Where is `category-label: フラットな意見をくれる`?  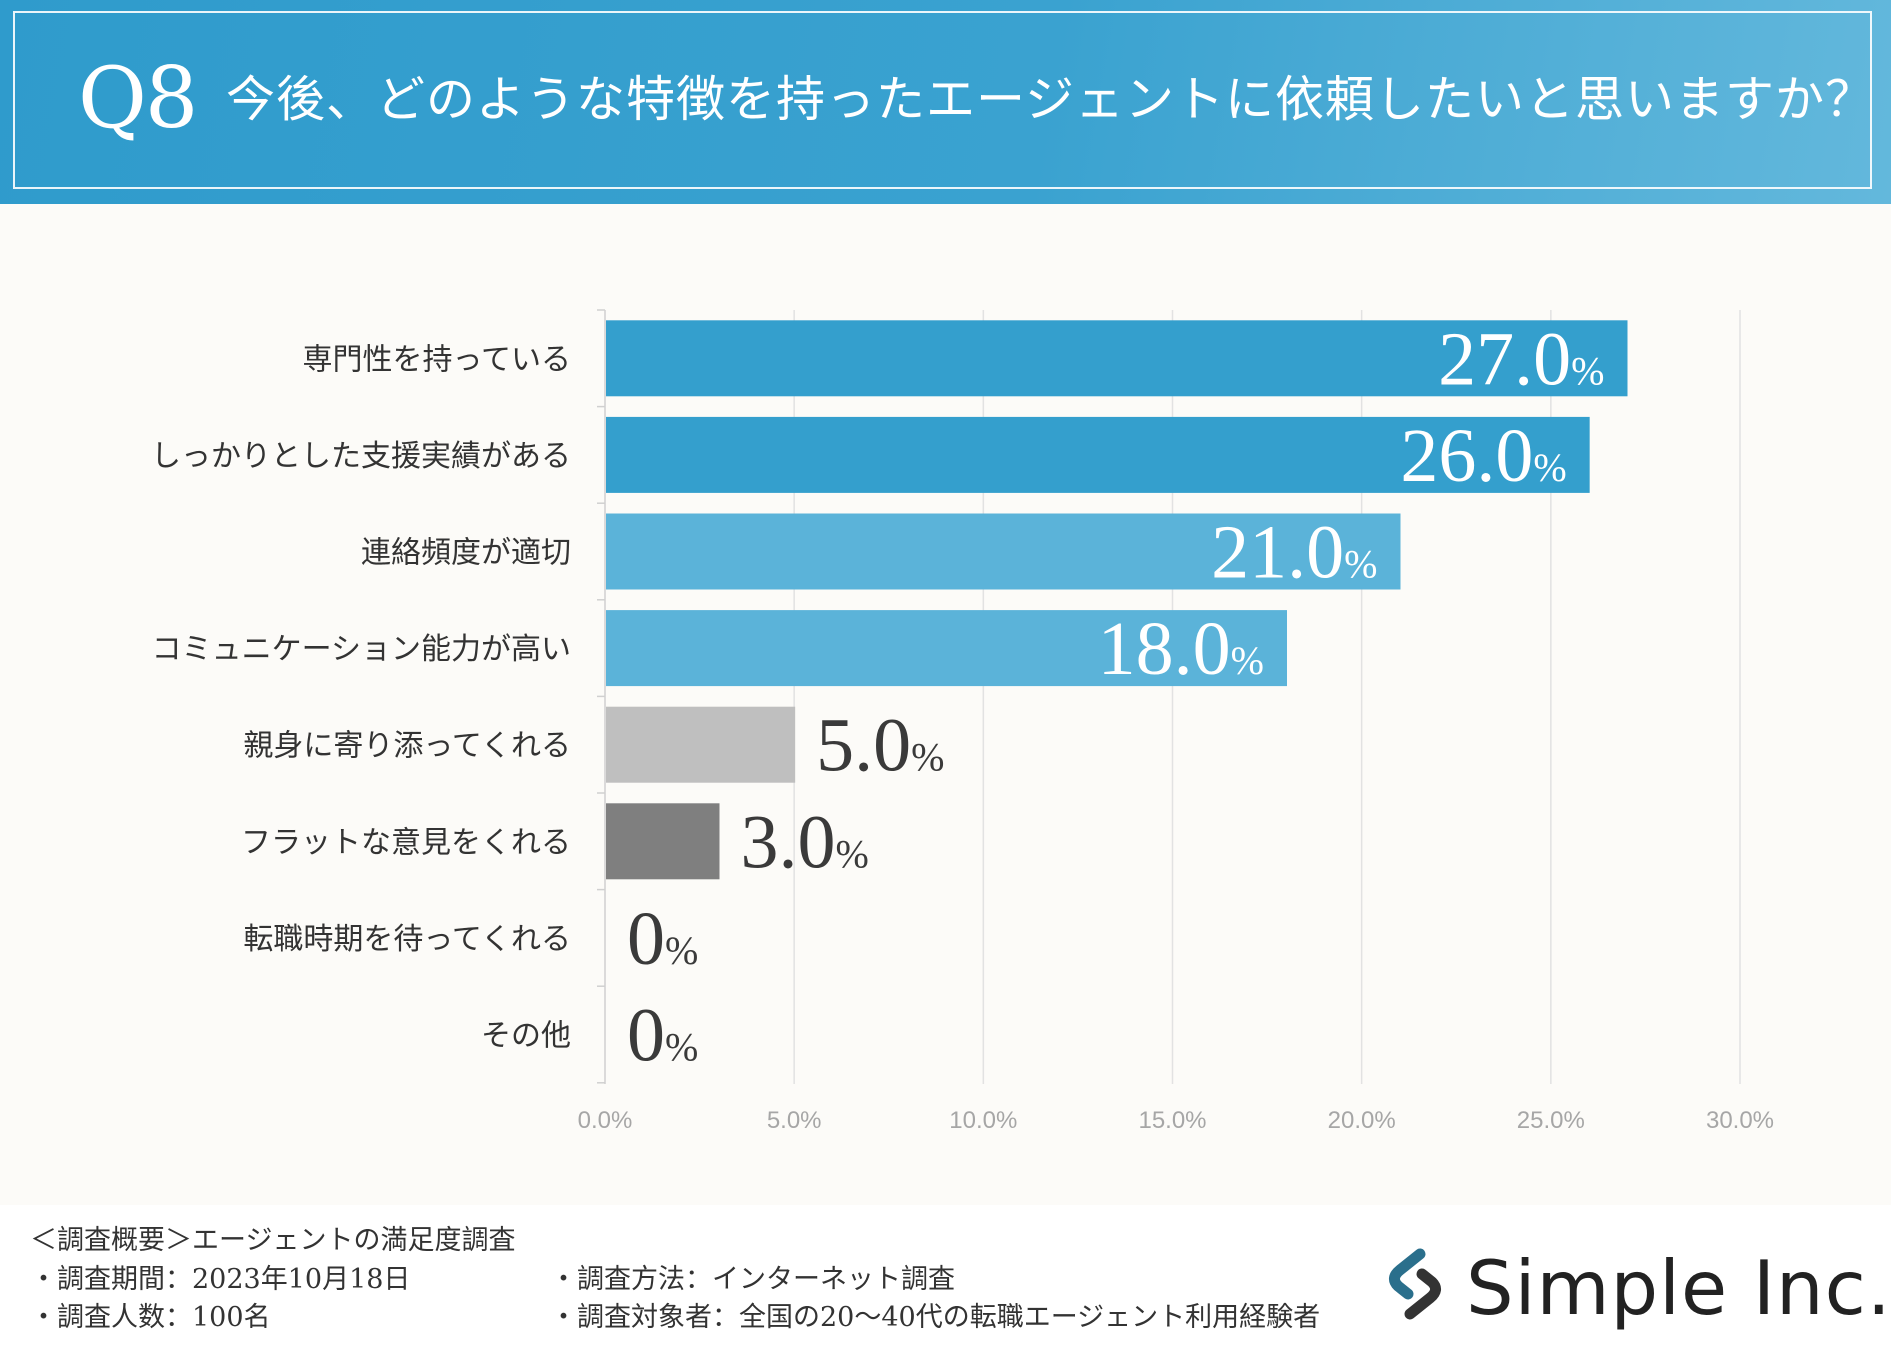 category-label: フラットな意見をくれる is located at coordinates (406, 842).